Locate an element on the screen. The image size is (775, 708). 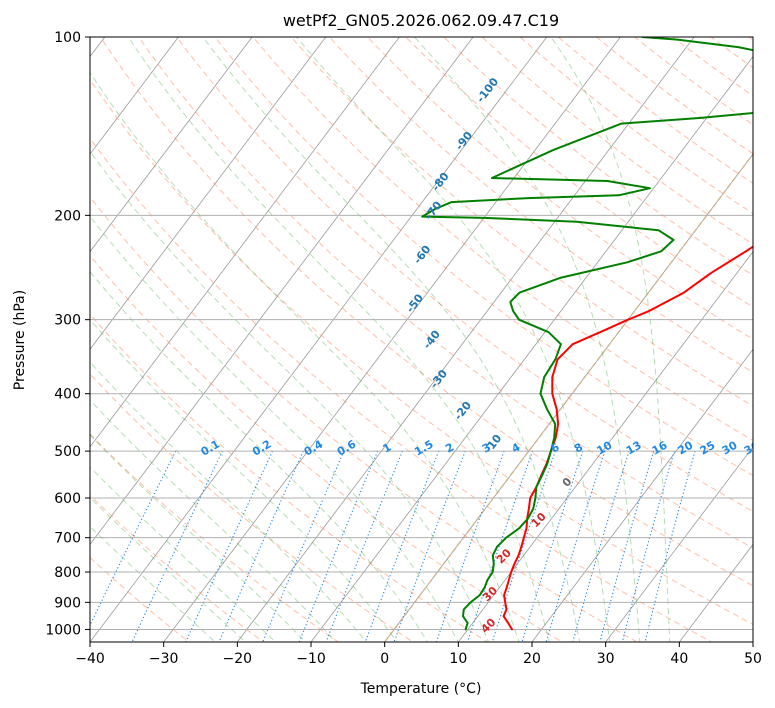
y-tick-label: 100 is located at coordinates (67, 38).